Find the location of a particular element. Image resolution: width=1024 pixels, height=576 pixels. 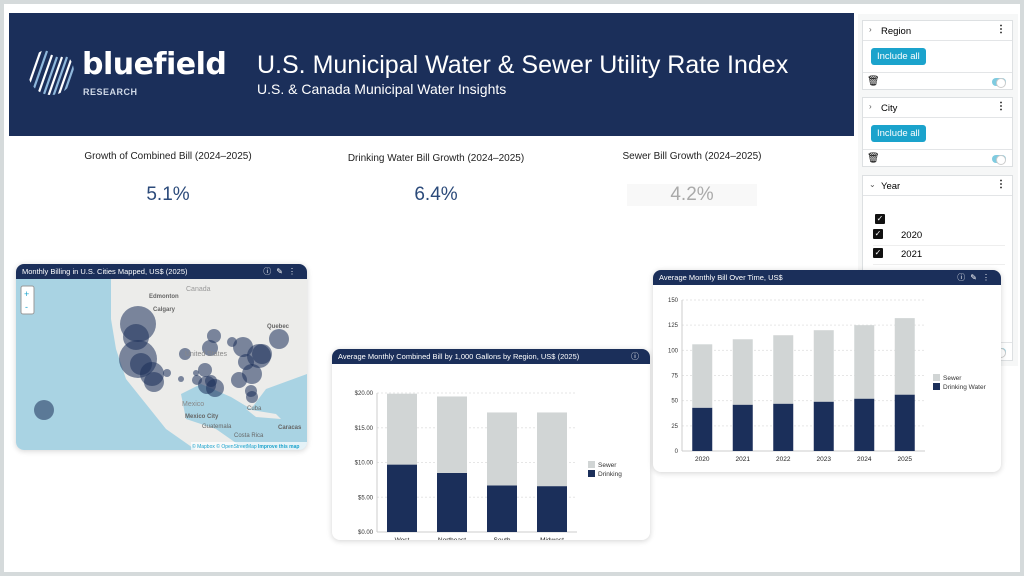

select-all-checkbox: ✓ is located at coordinates (880, 219).